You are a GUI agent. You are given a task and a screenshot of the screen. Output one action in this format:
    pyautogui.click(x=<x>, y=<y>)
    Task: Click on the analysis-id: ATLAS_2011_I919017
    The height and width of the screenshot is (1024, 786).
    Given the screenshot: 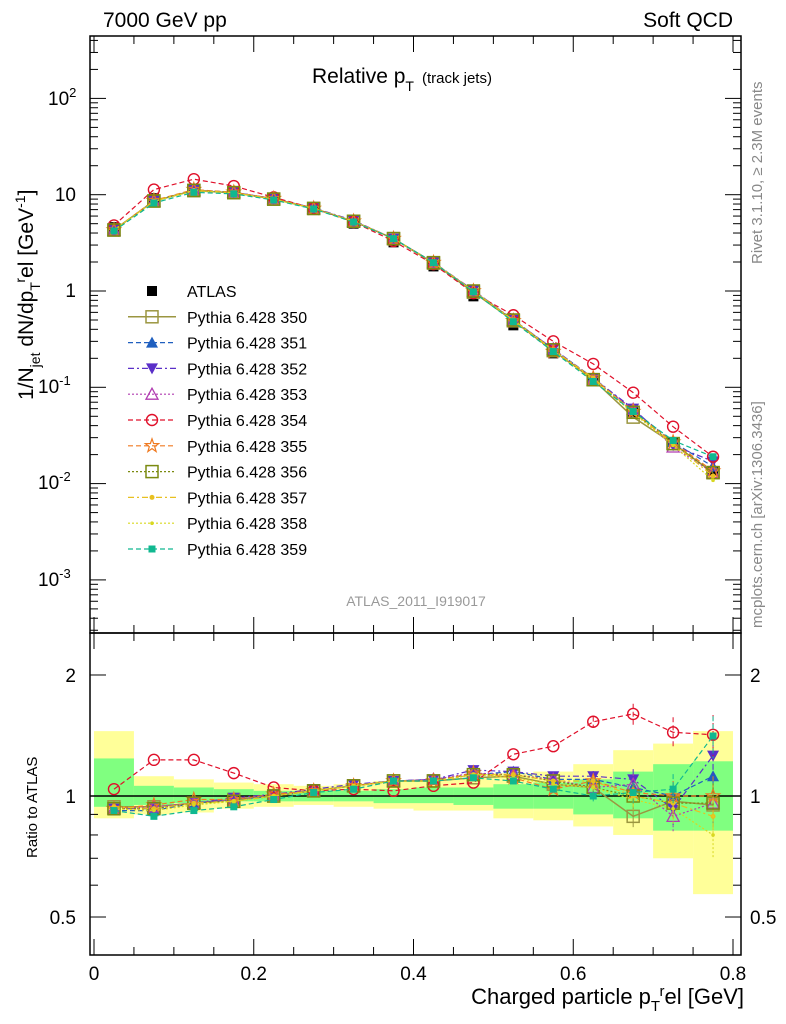 What is the action you would take?
    pyautogui.click(x=416, y=601)
    